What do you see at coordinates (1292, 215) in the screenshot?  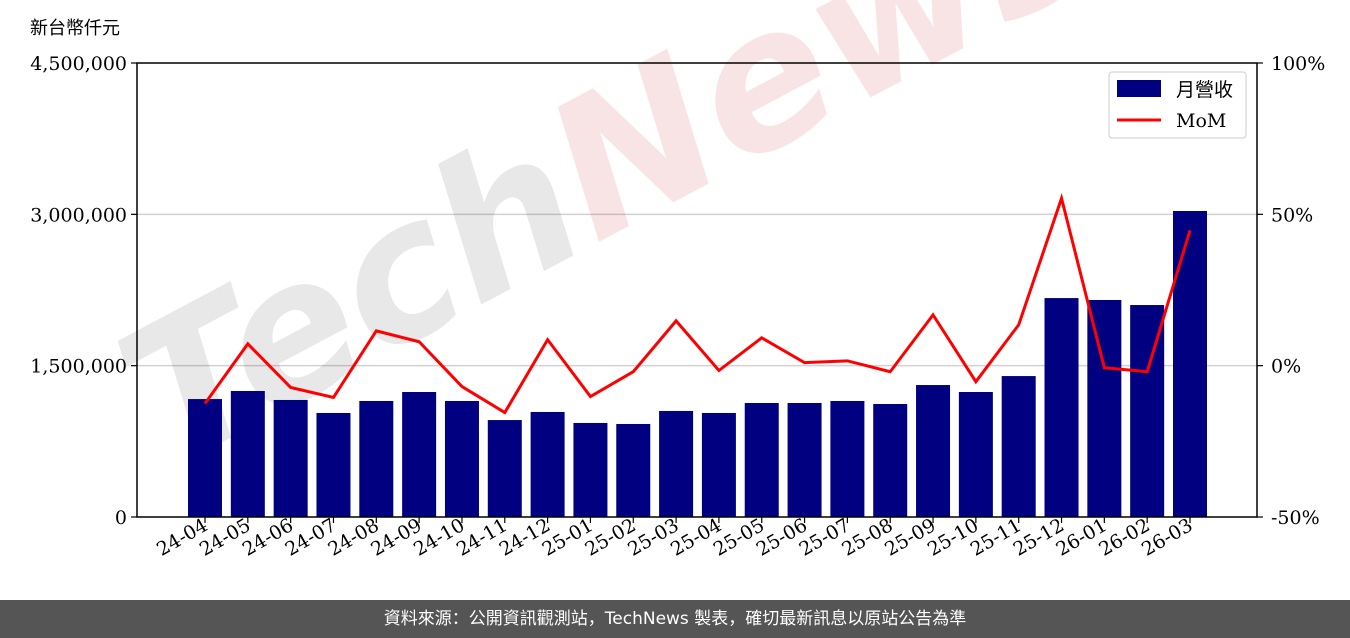 I see `y-right-tick-label: 50%` at bounding box center [1292, 215].